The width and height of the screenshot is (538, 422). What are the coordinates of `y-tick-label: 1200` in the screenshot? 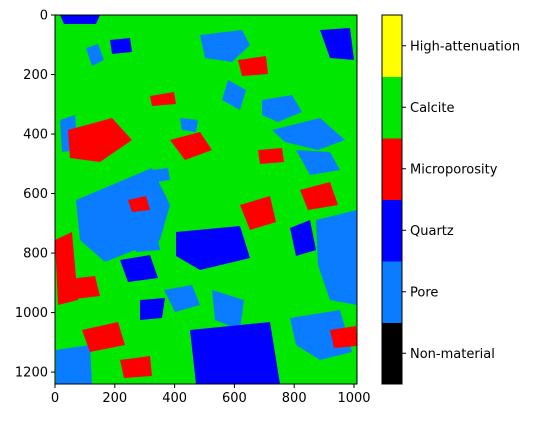 It's located at (31, 373).